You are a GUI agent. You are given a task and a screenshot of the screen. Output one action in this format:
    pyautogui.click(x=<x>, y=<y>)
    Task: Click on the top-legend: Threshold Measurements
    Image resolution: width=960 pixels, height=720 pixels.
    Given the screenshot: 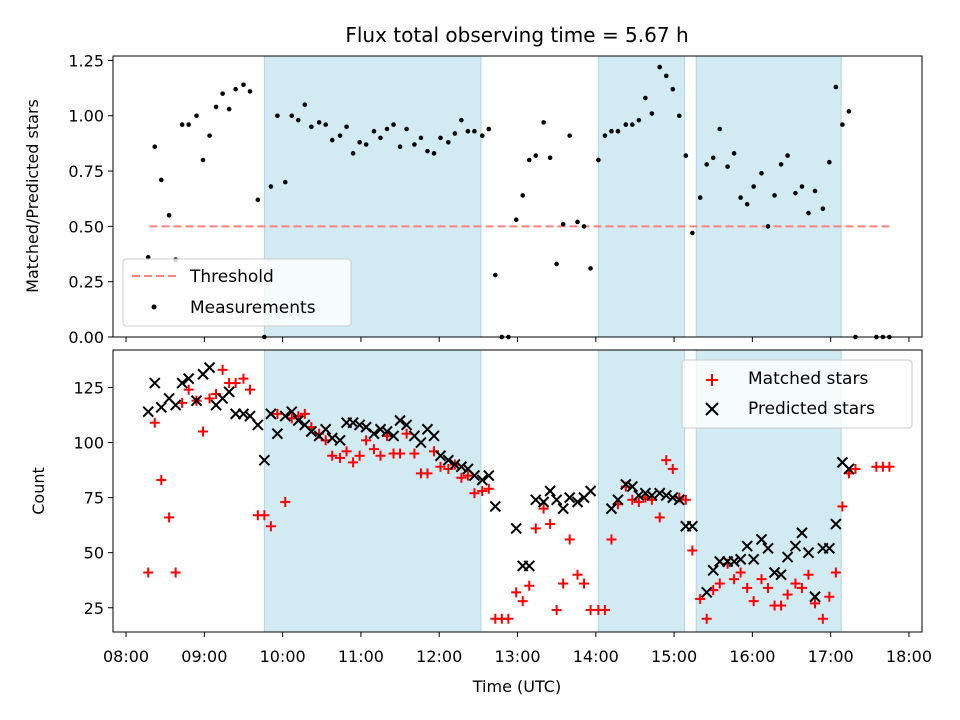 What is the action you would take?
    pyautogui.click(x=237, y=292)
    